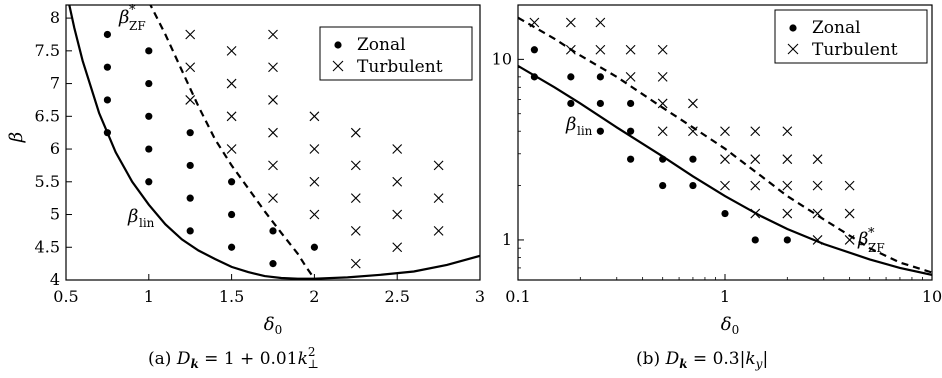 This screenshot has height=378, width=942. What do you see at coordinates (147, 223) in the screenshot?
I see `svg-text: lin` at bounding box center [147, 223].